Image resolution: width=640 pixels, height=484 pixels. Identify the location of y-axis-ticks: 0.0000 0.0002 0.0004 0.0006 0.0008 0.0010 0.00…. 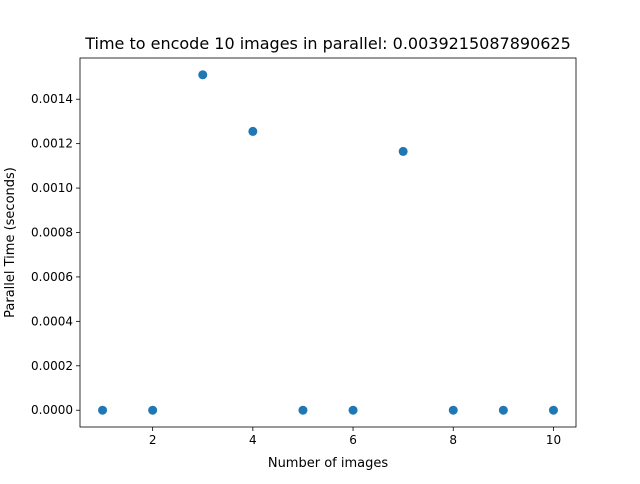
(55, 254).